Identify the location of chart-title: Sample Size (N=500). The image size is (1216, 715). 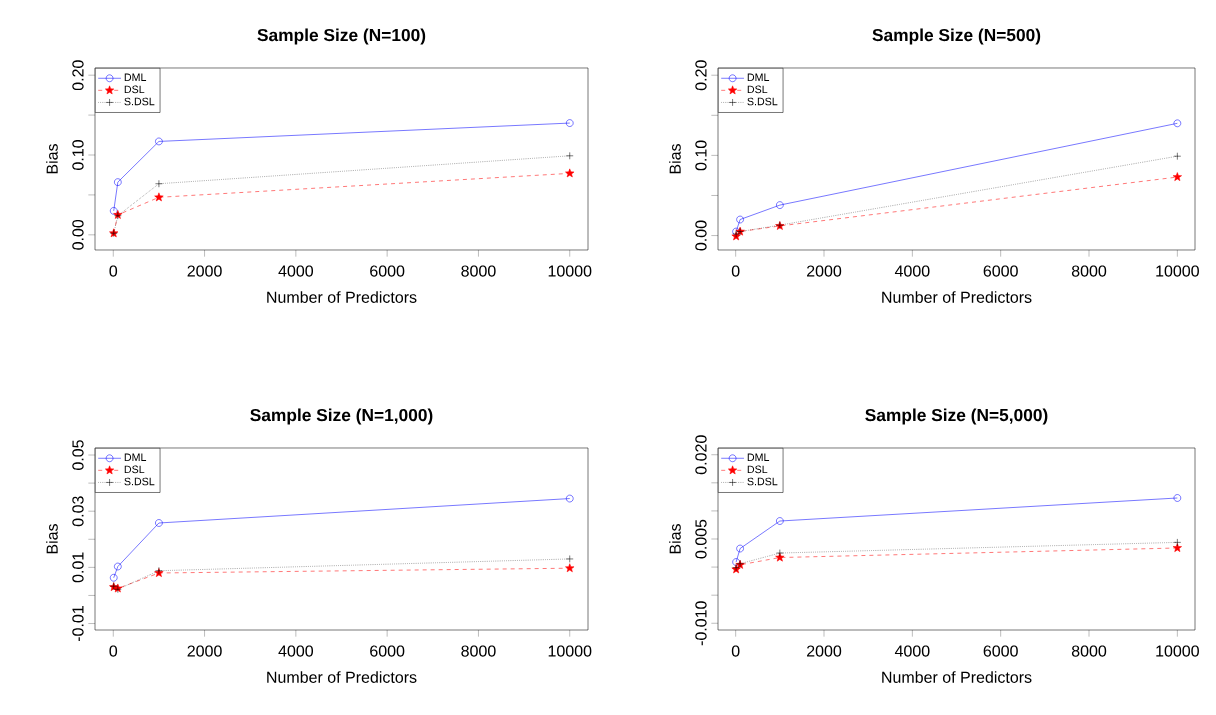
(956, 36).